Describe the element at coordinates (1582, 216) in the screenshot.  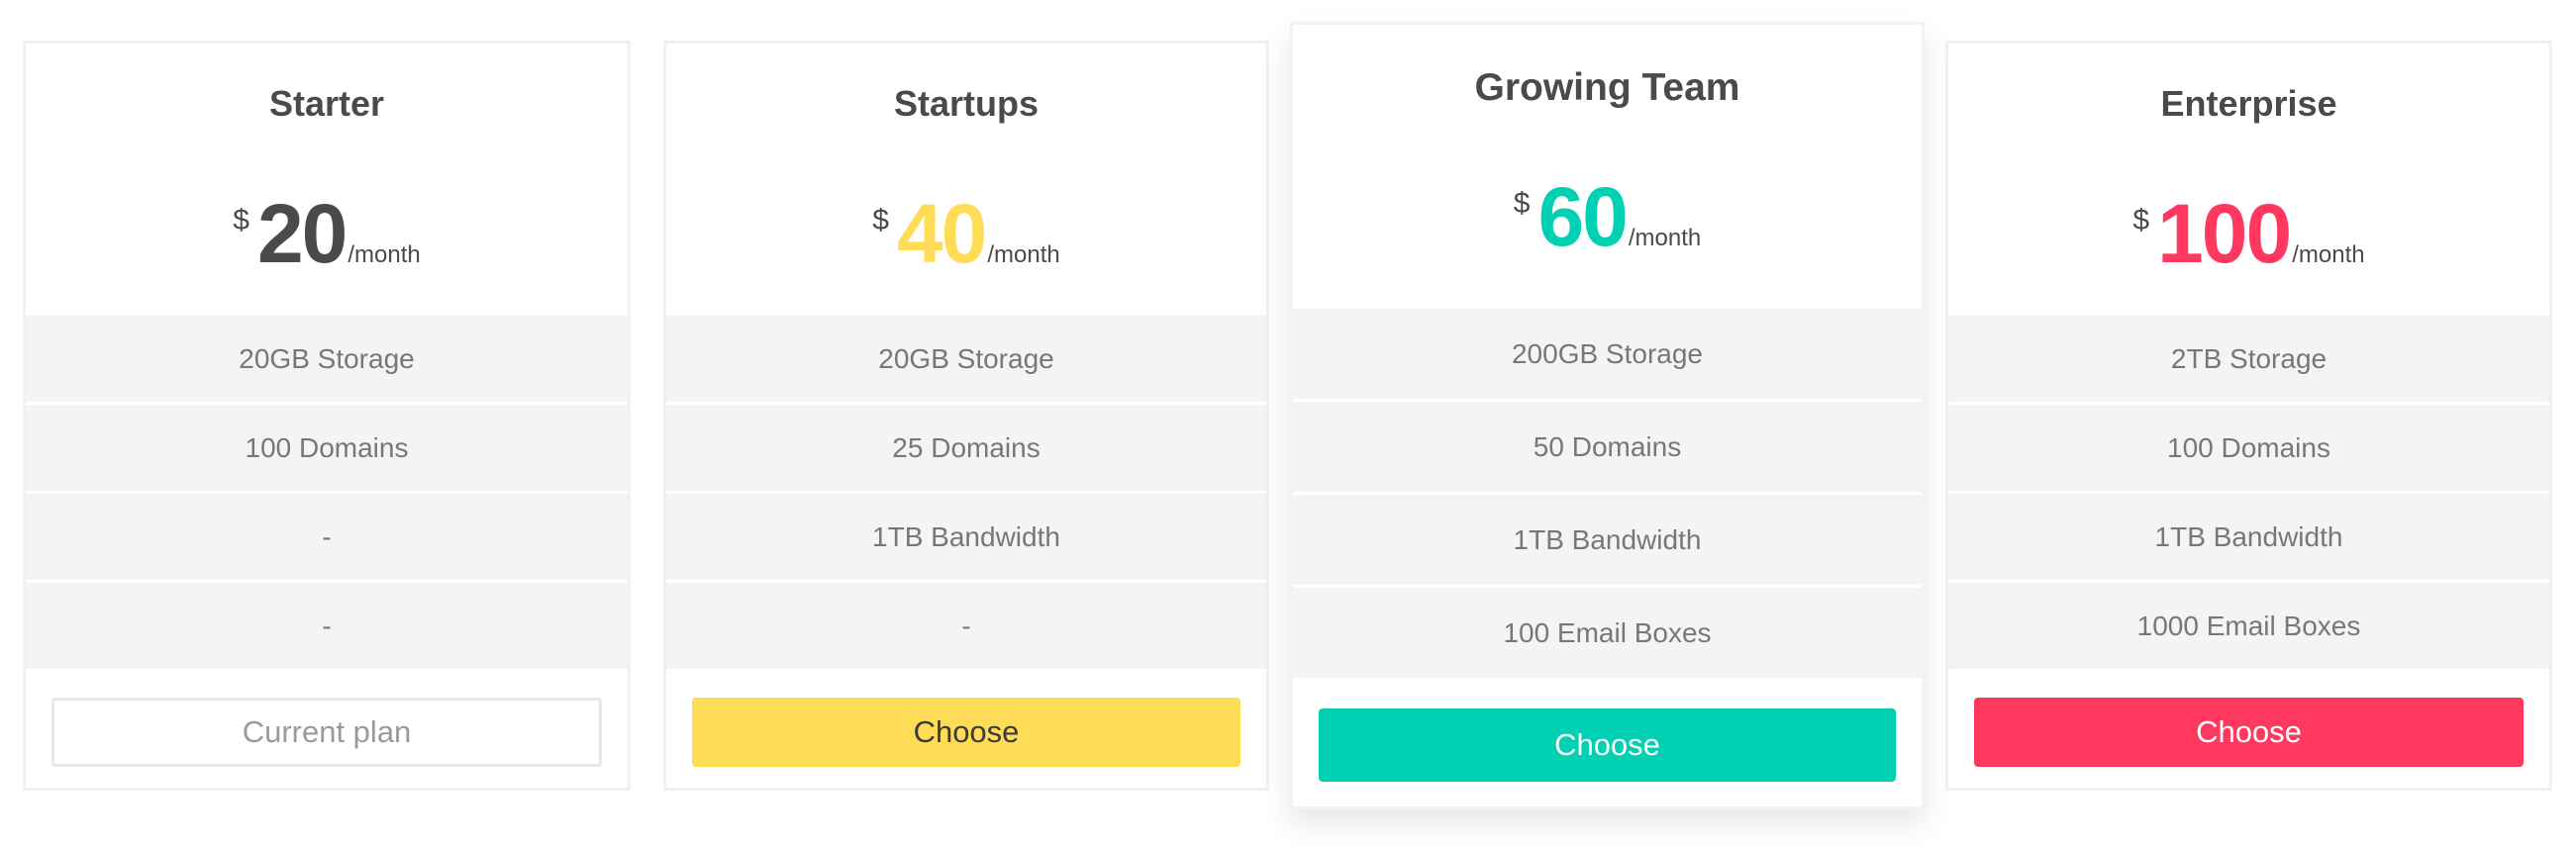
I see `price-amount: 60` at that location.